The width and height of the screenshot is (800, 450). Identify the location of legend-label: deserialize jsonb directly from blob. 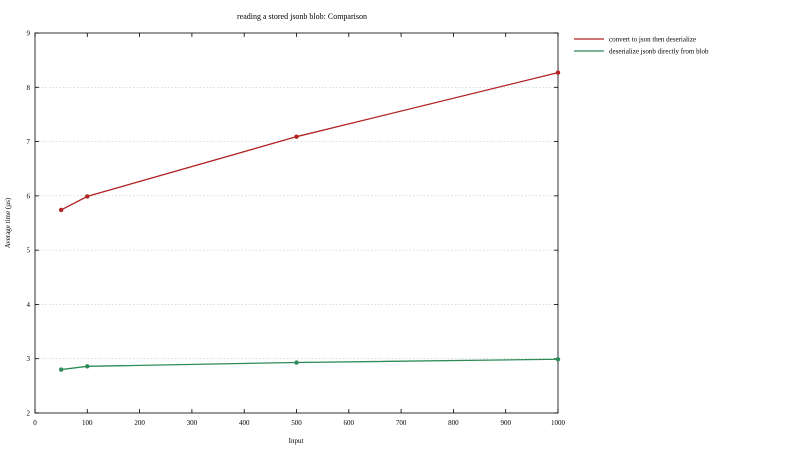
(659, 52).